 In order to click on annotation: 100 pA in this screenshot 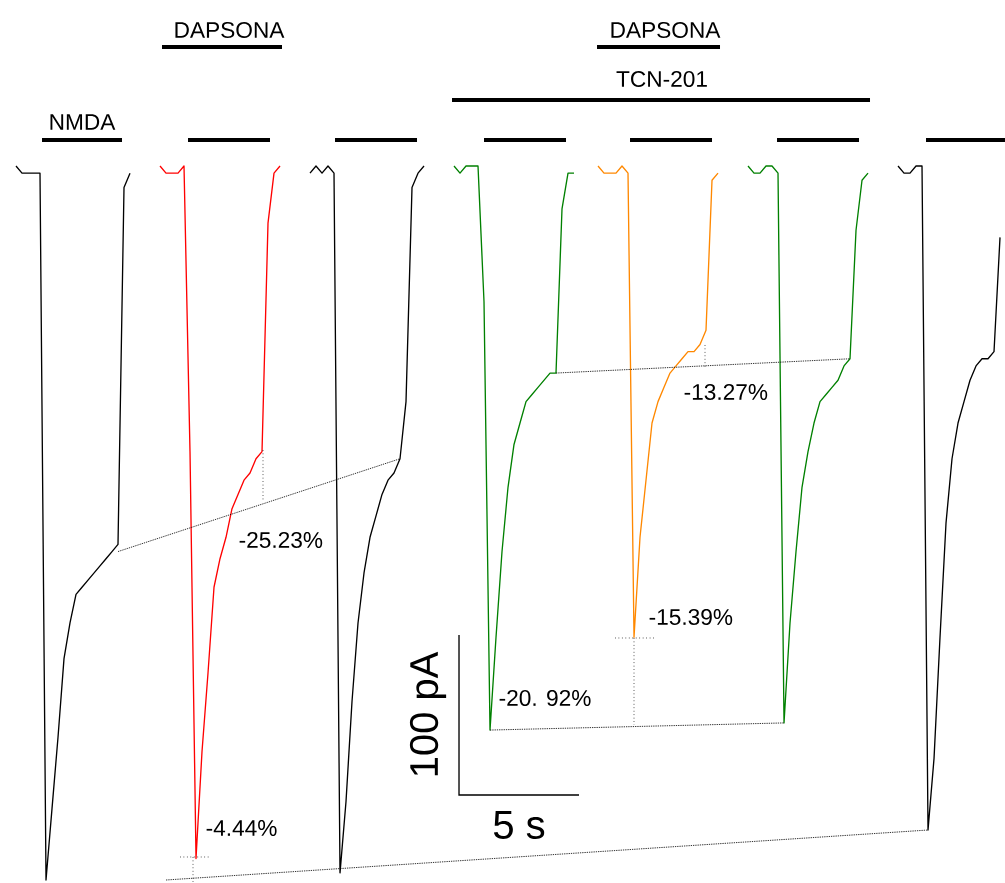, I will do `click(428, 713)`.